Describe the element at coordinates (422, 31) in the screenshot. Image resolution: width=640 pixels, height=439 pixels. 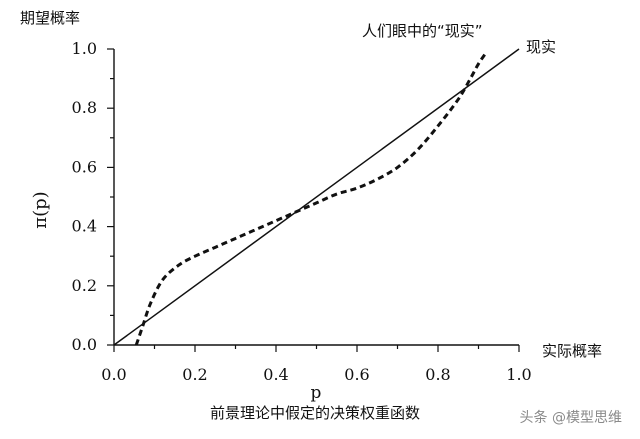
I see `legend-label-perceived: 人们眼中的“现实”` at that location.